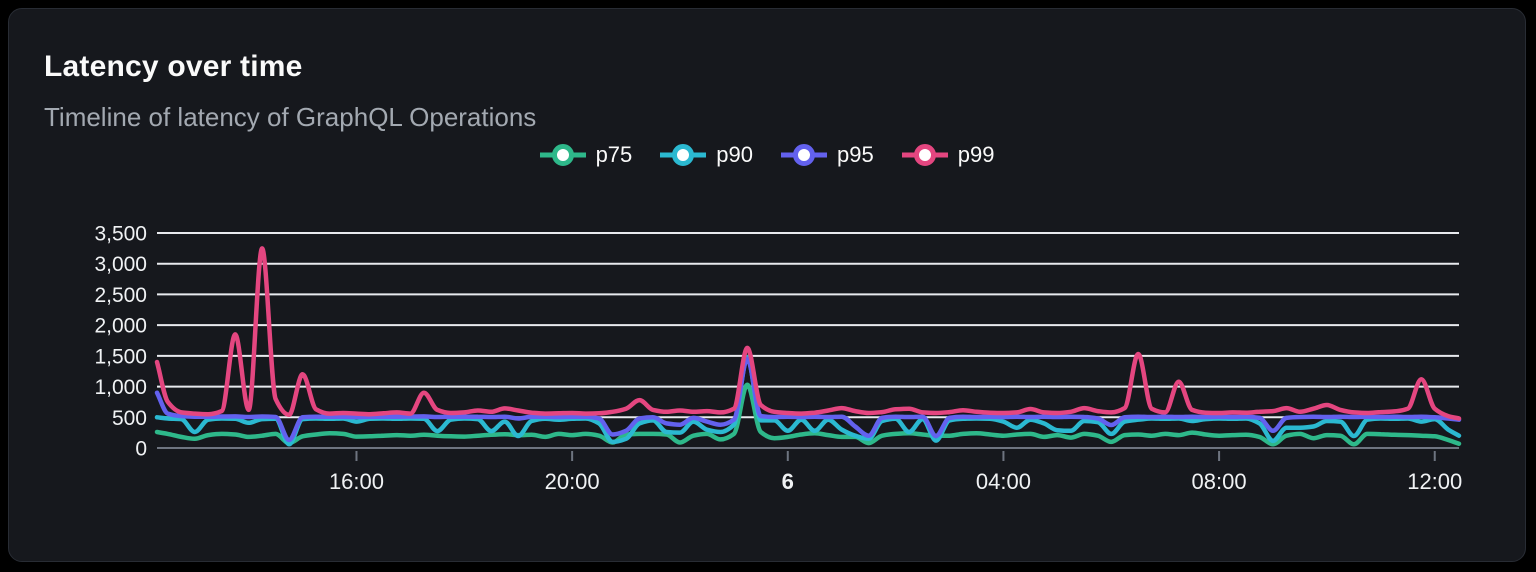 This screenshot has width=1536, height=572. I want to click on legend-label: p90, so click(734, 154).